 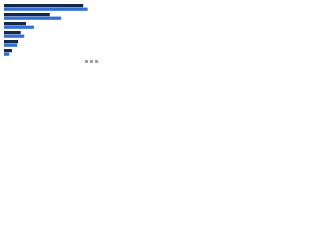 I want to click on chart, so click(x=50, y=35).